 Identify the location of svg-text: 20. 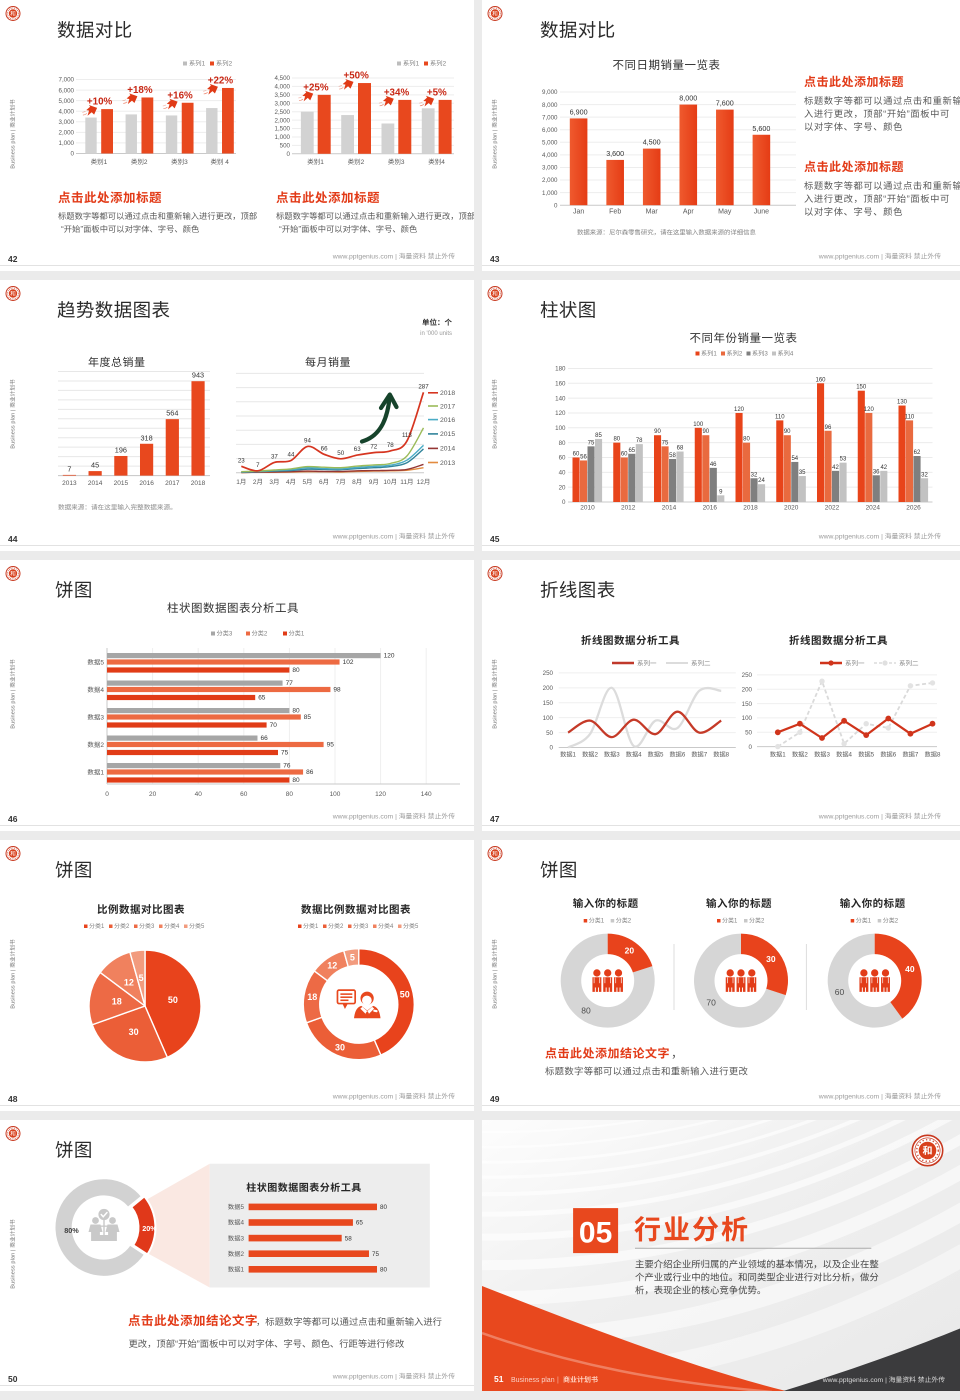
(630, 951).